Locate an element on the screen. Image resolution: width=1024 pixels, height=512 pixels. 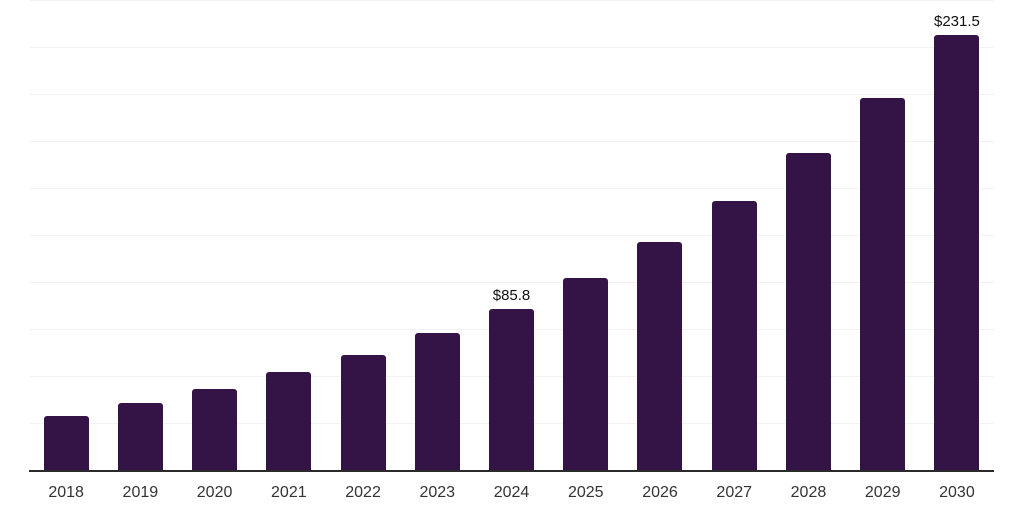
bar-slot-2024: $85.8 is located at coordinates (511, 235).